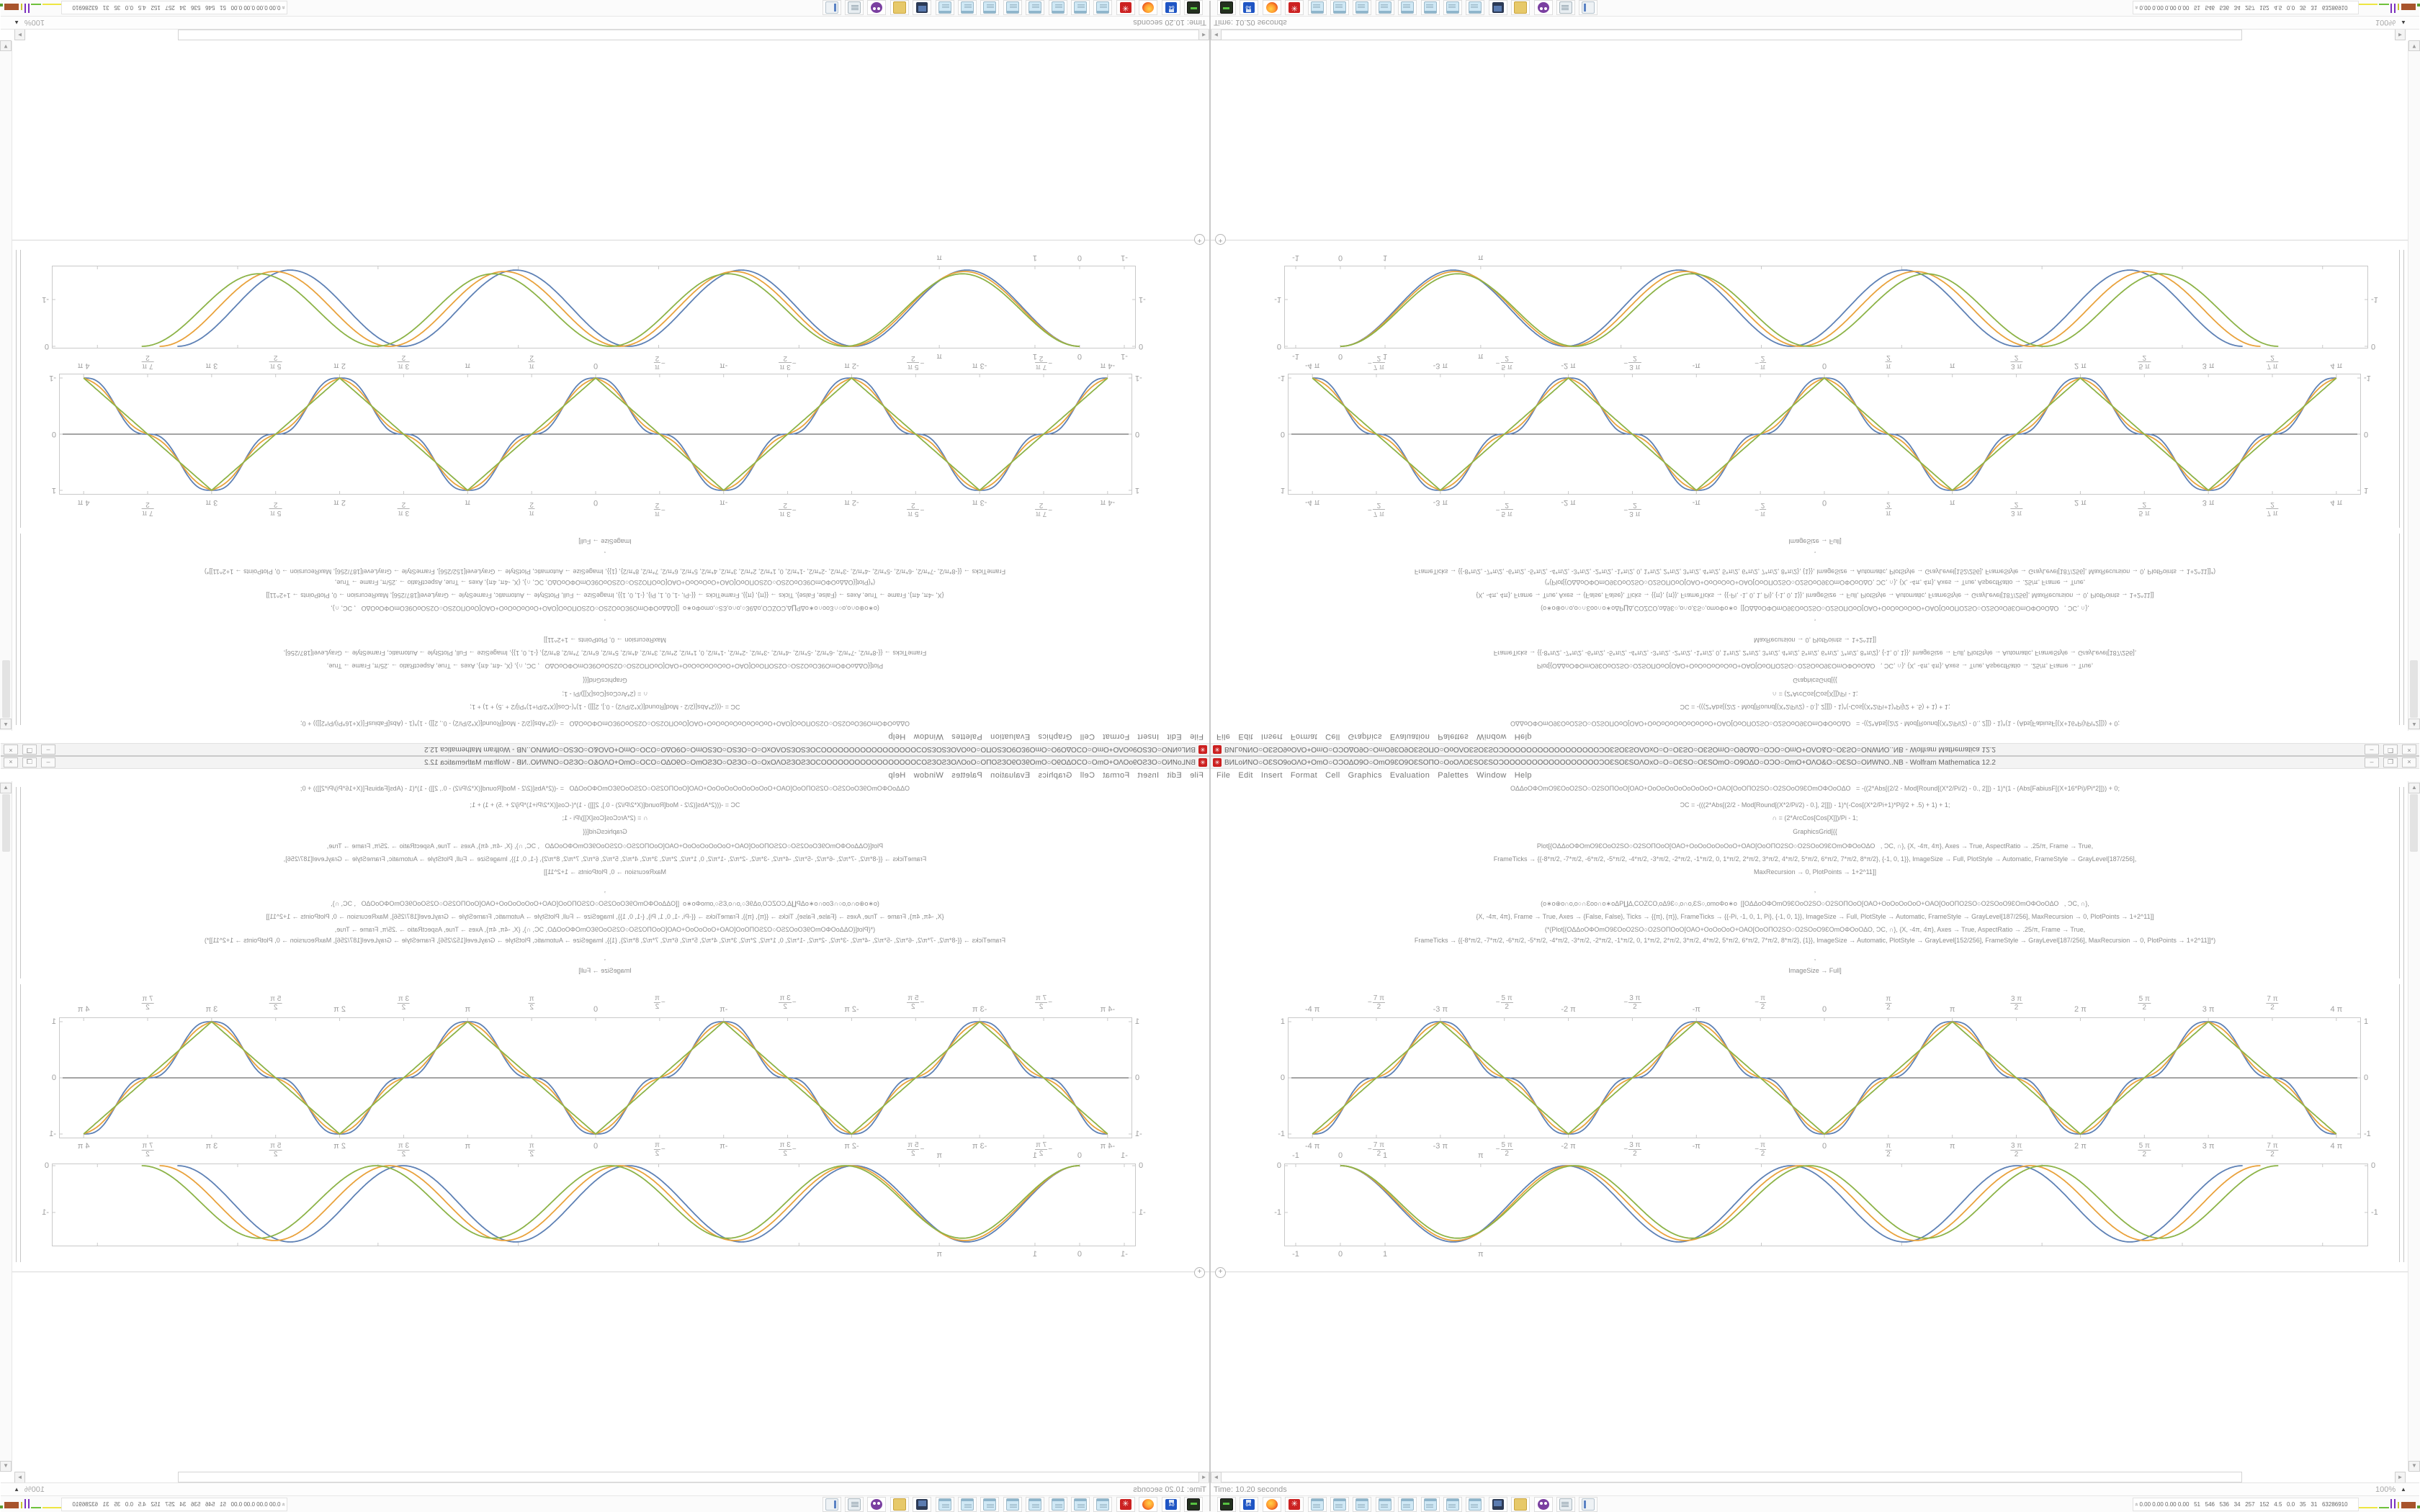 Image resolution: width=2420 pixels, height=1512 pixels. Describe the element at coordinates (2372, 749) in the screenshot. I see `minimize-button: –` at that location.